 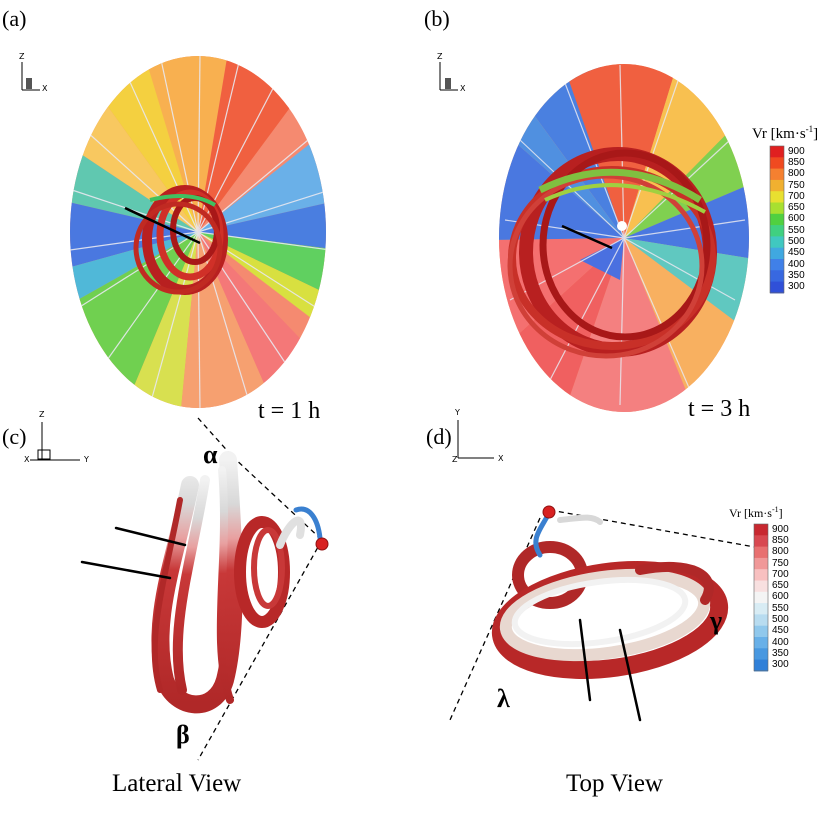 I want to click on axis-d-right: X, so click(x=501, y=458).